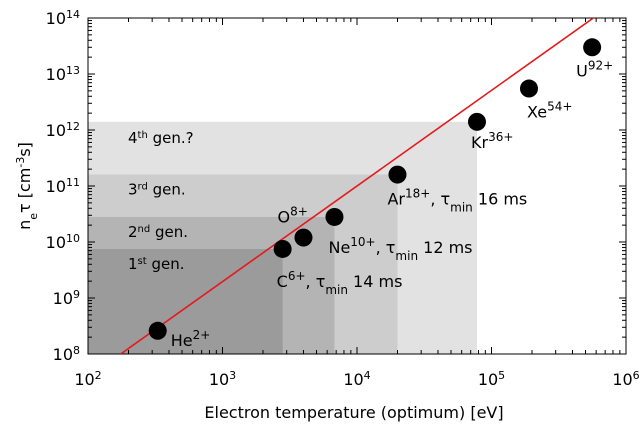  Describe the element at coordinates (63, 242) in the screenshot. I see `y-tick-label: 10¹⁰` at that location.